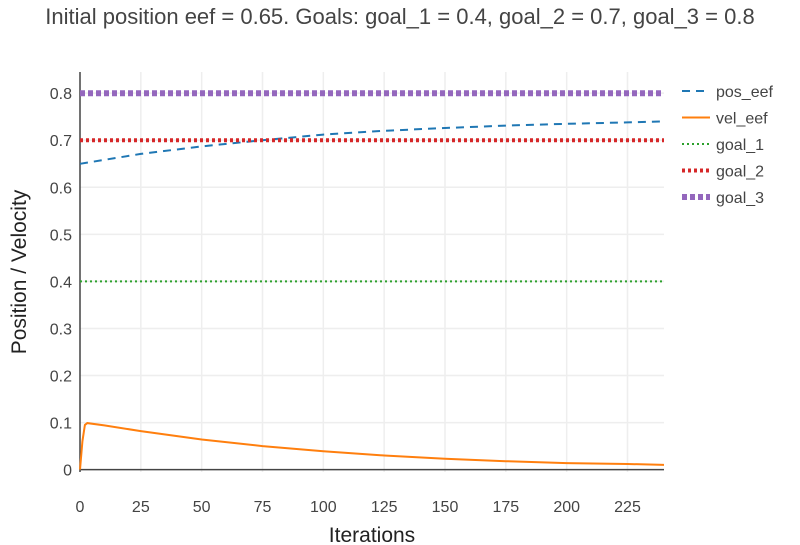 This screenshot has height=545, width=800. What do you see at coordinates (61, 141) in the screenshot?
I see `y-tick-label: 0.7` at bounding box center [61, 141].